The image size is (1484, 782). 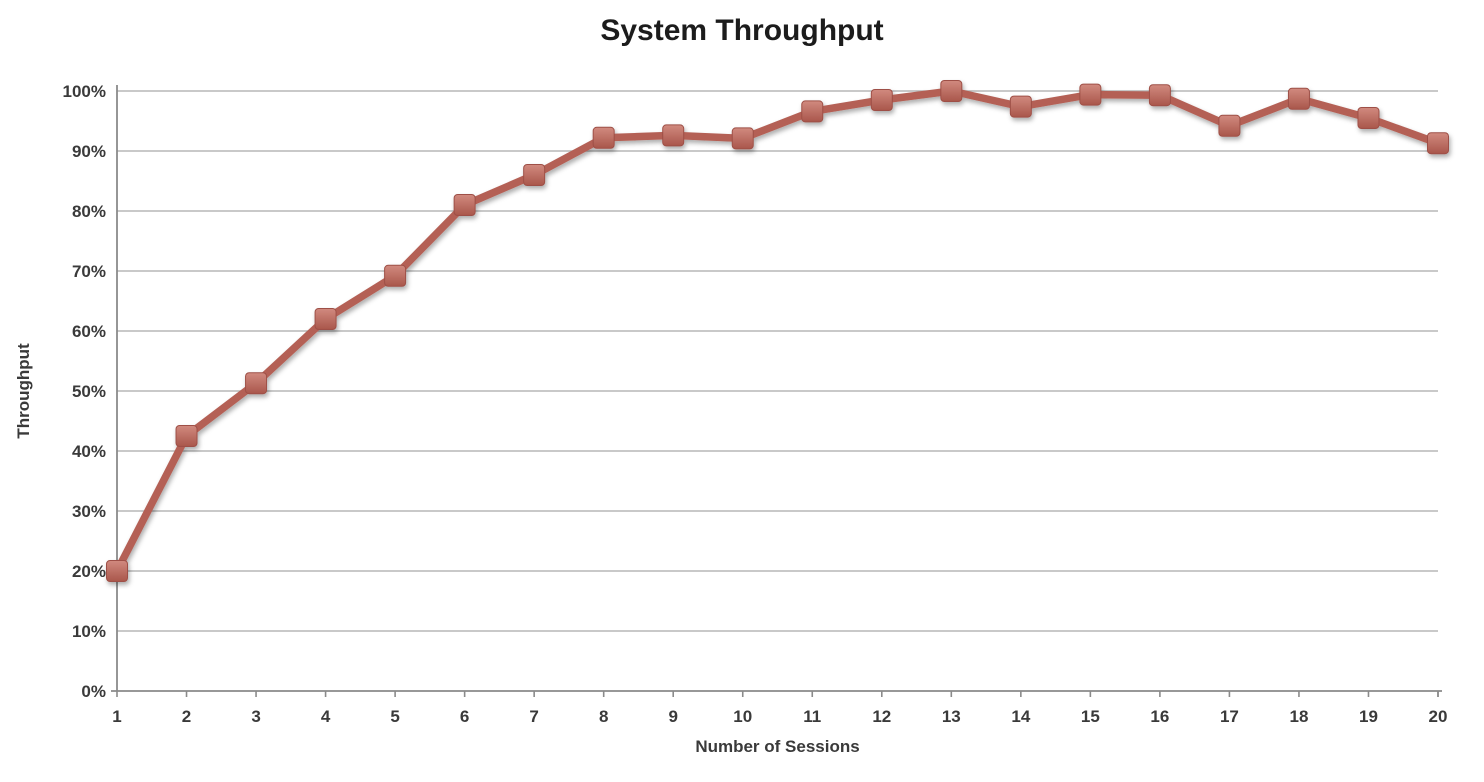 What do you see at coordinates (186, 716) in the screenshot?
I see `x-tick-label: 2` at bounding box center [186, 716].